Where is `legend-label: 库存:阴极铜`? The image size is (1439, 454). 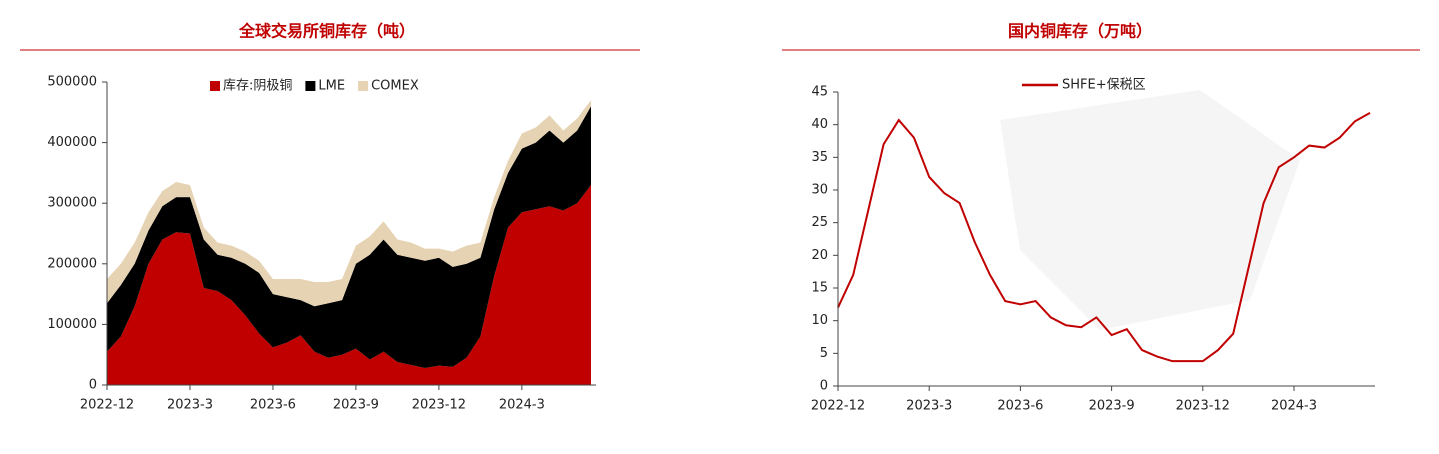
legend-label: 库存:阴极铜 is located at coordinates (257, 86).